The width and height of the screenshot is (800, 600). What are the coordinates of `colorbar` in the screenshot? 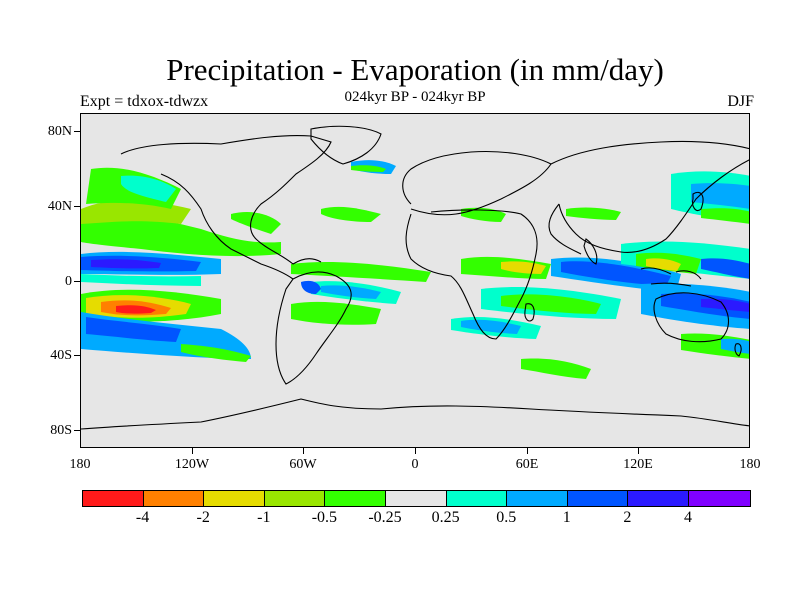 It's located at (416, 498).